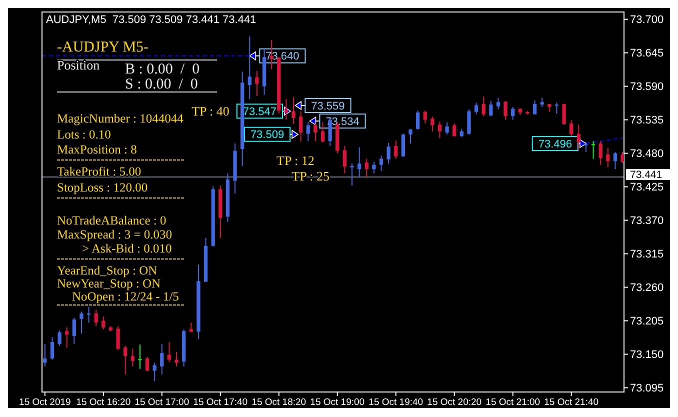 The width and height of the screenshot is (678, 417). What do you see at coordinates (555, 144) in the screenshot?
I see `annotation: 73.496` at bounding box center [555, 144].